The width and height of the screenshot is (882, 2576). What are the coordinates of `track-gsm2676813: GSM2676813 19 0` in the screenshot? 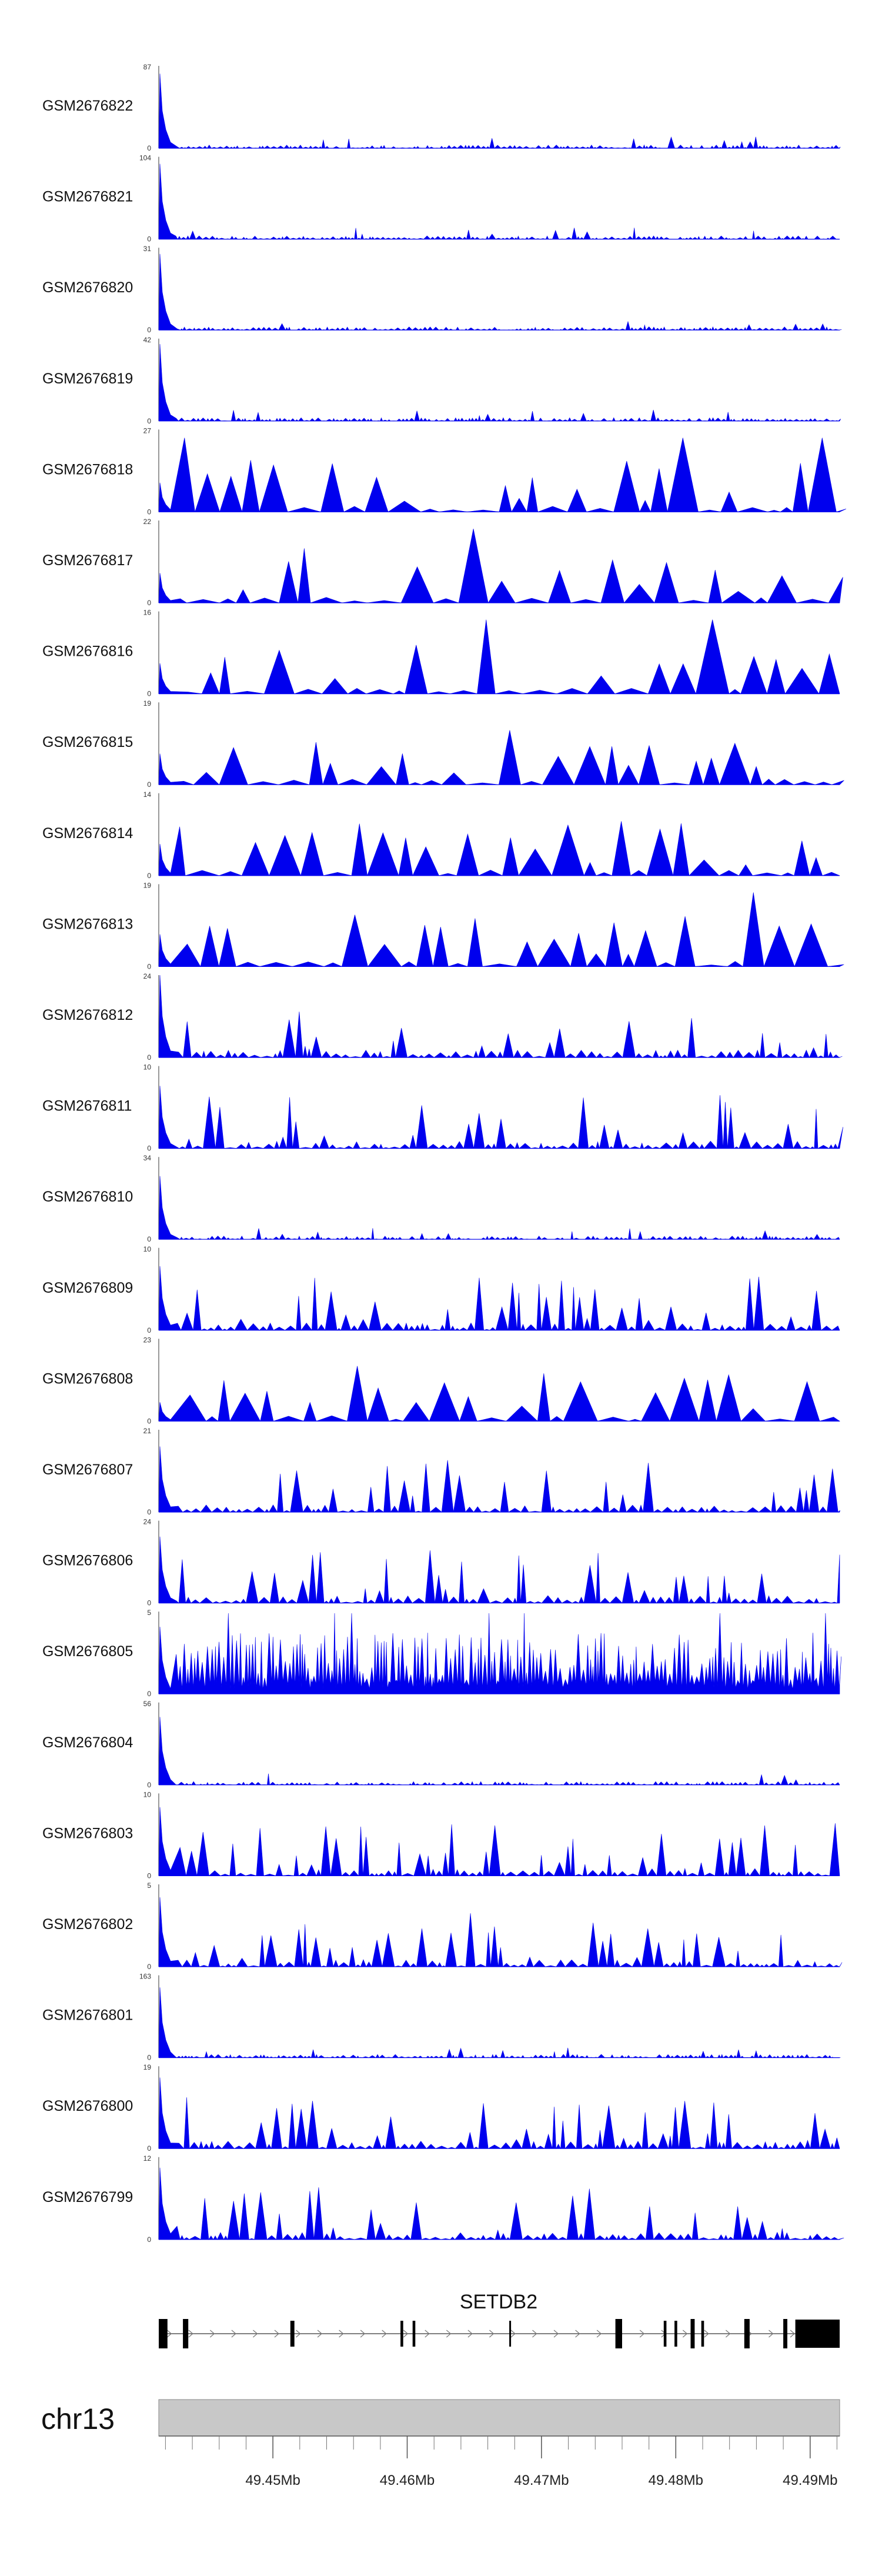 It's located at (443, 925).